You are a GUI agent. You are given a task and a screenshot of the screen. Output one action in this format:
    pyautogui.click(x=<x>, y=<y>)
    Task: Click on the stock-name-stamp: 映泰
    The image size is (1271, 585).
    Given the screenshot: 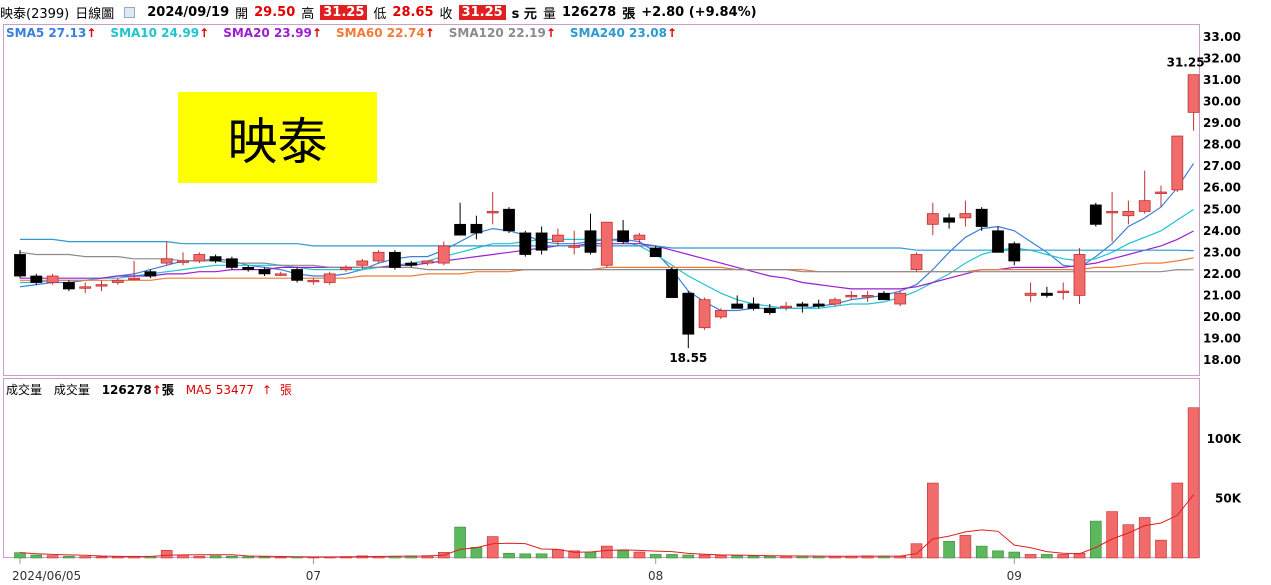 What is the action you would take?
    pyautogui.click(x=277, y=137)
    